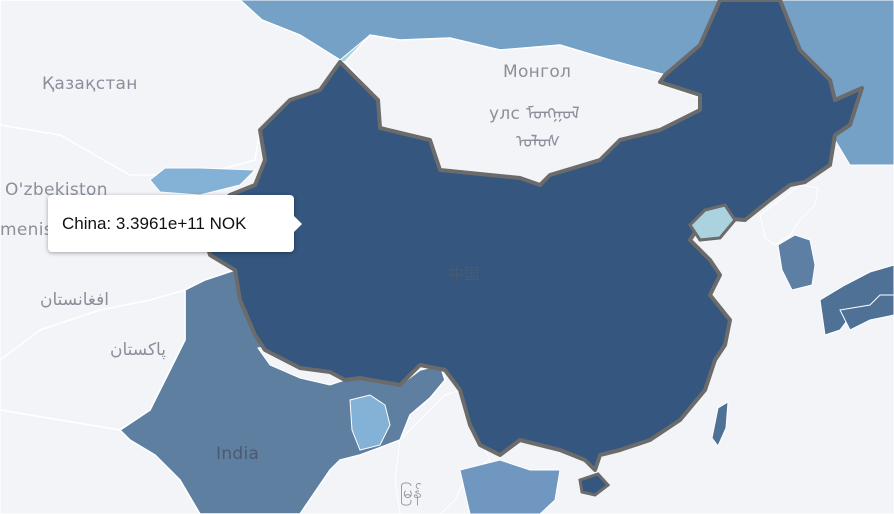  Describe the element at coordinates (90, 84) in the screenshot. I see `label-kazakhstan: Қазақстан` at that location.